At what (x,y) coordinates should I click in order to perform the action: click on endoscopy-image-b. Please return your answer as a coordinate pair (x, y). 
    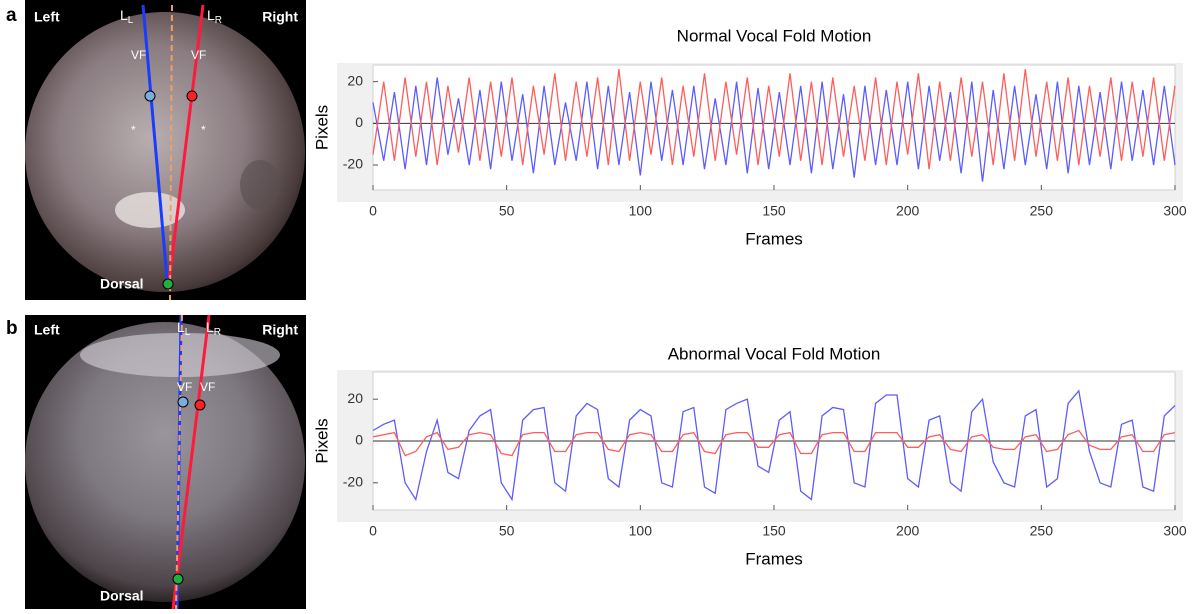
    Looking at the image, I should click on (165, 462).